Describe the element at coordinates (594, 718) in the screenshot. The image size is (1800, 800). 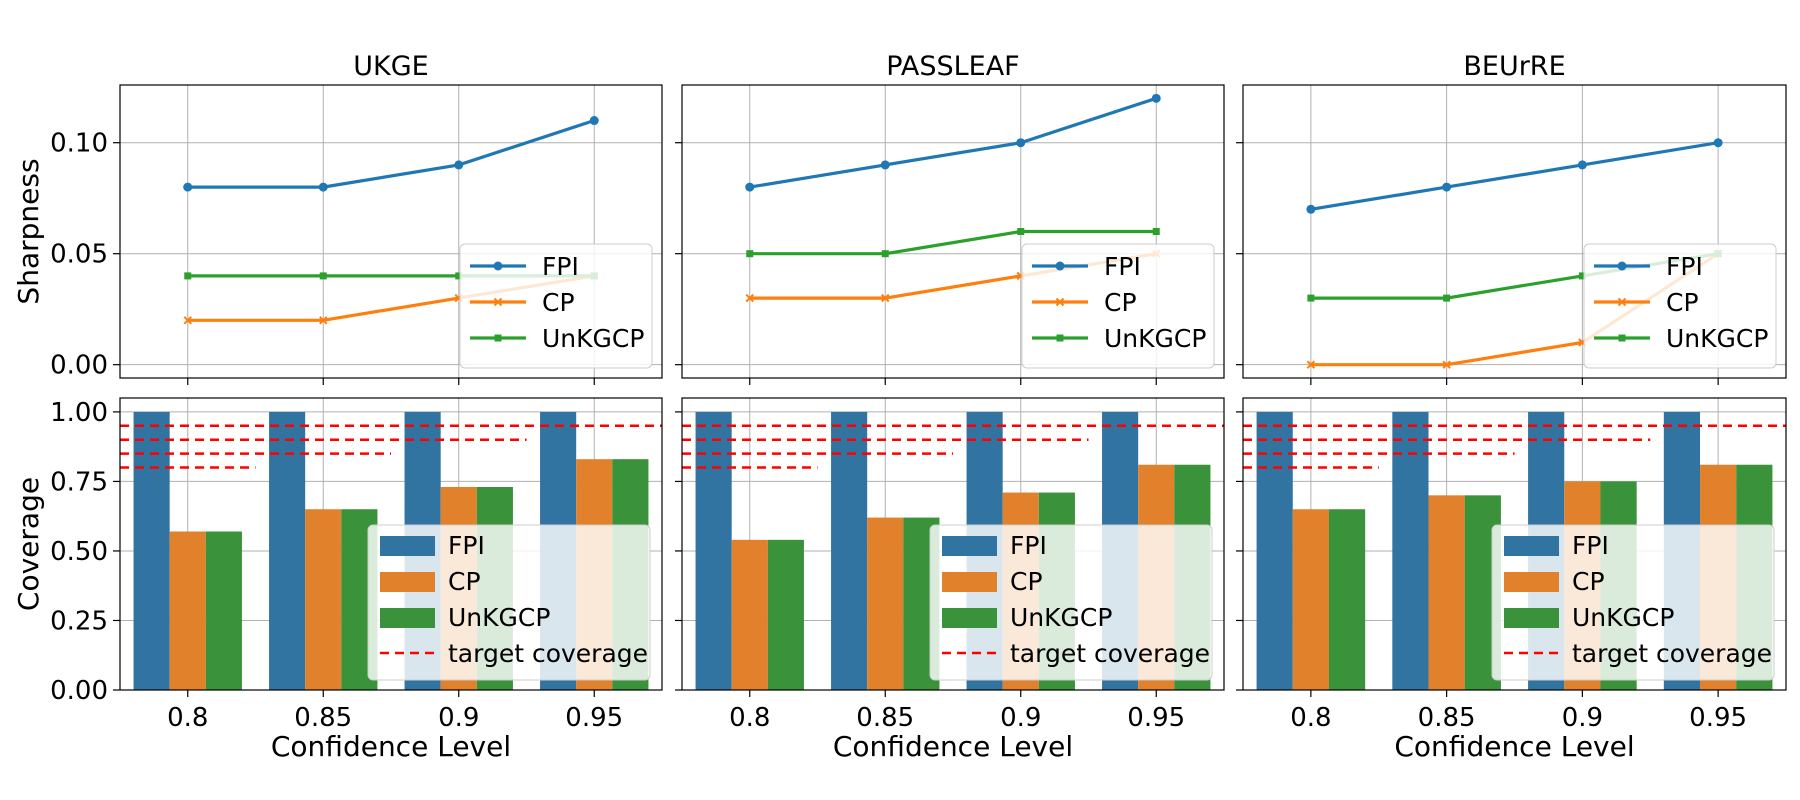
I see `x-tick-label: 0.95` at that location.